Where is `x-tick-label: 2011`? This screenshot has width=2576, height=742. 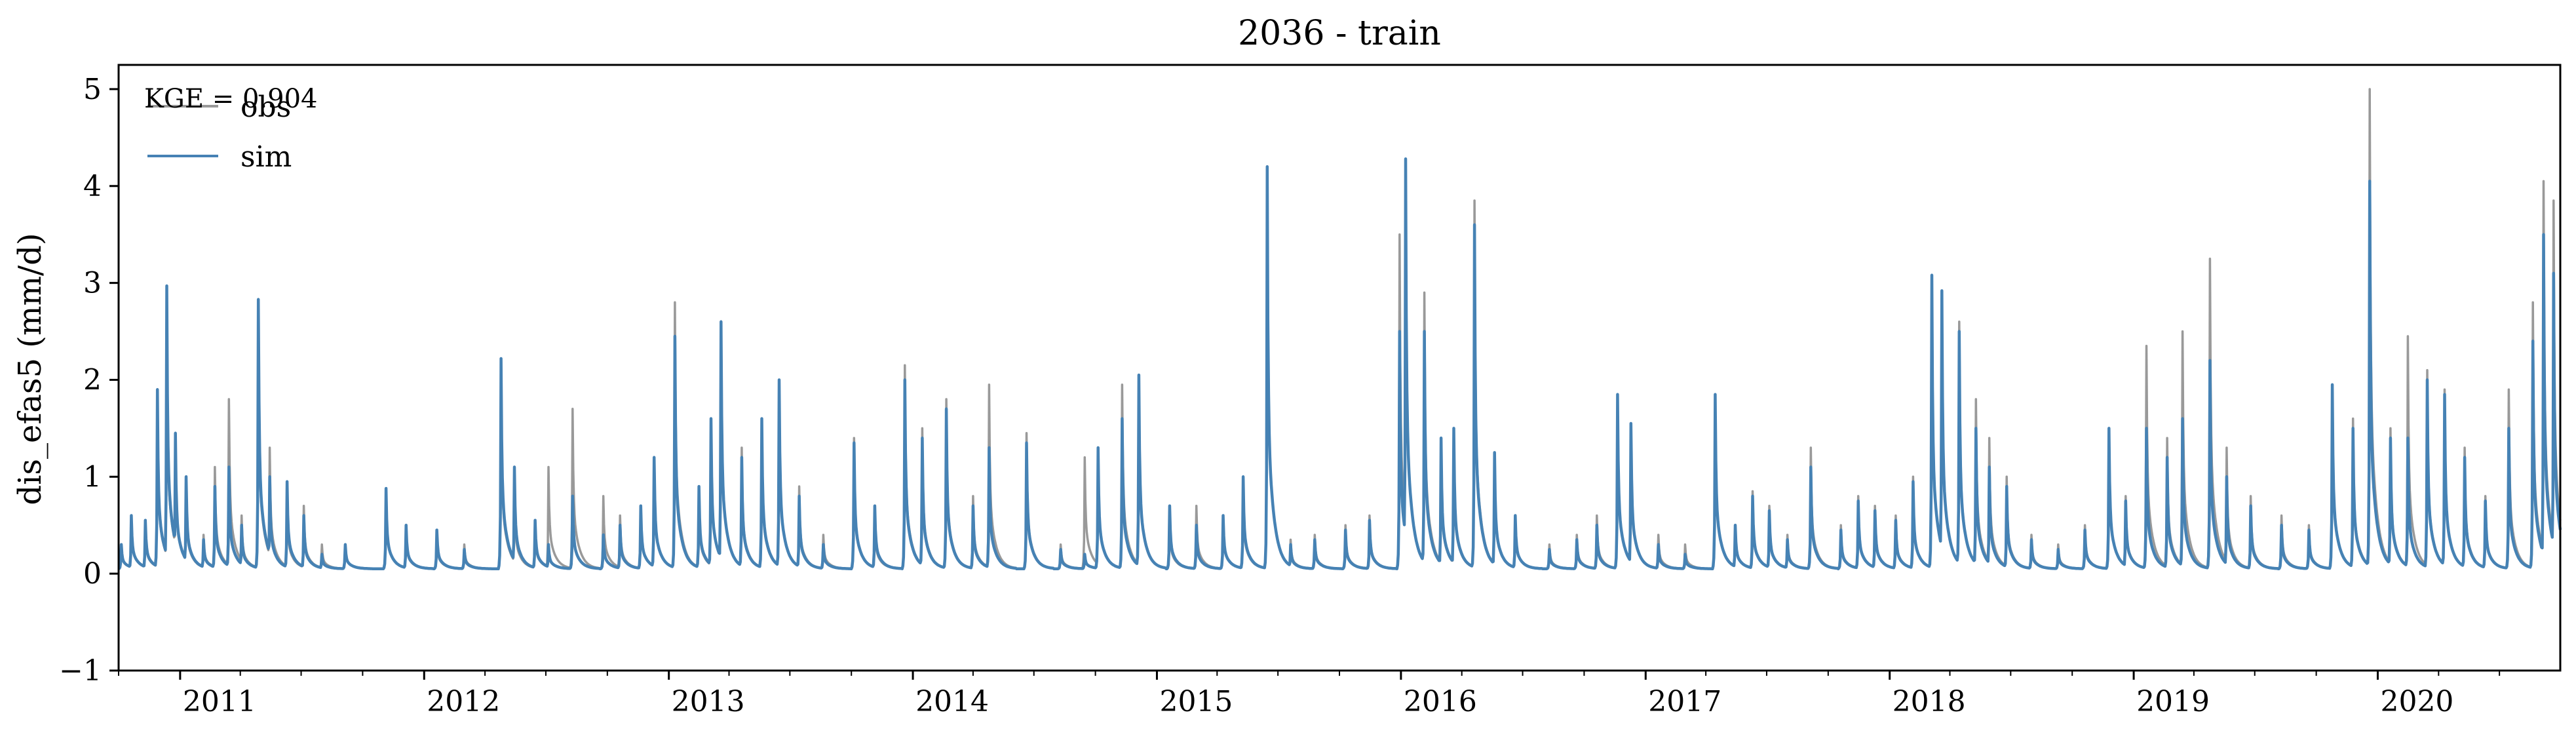
x-tick-label: 2011 is located at coordinates (219, 701).